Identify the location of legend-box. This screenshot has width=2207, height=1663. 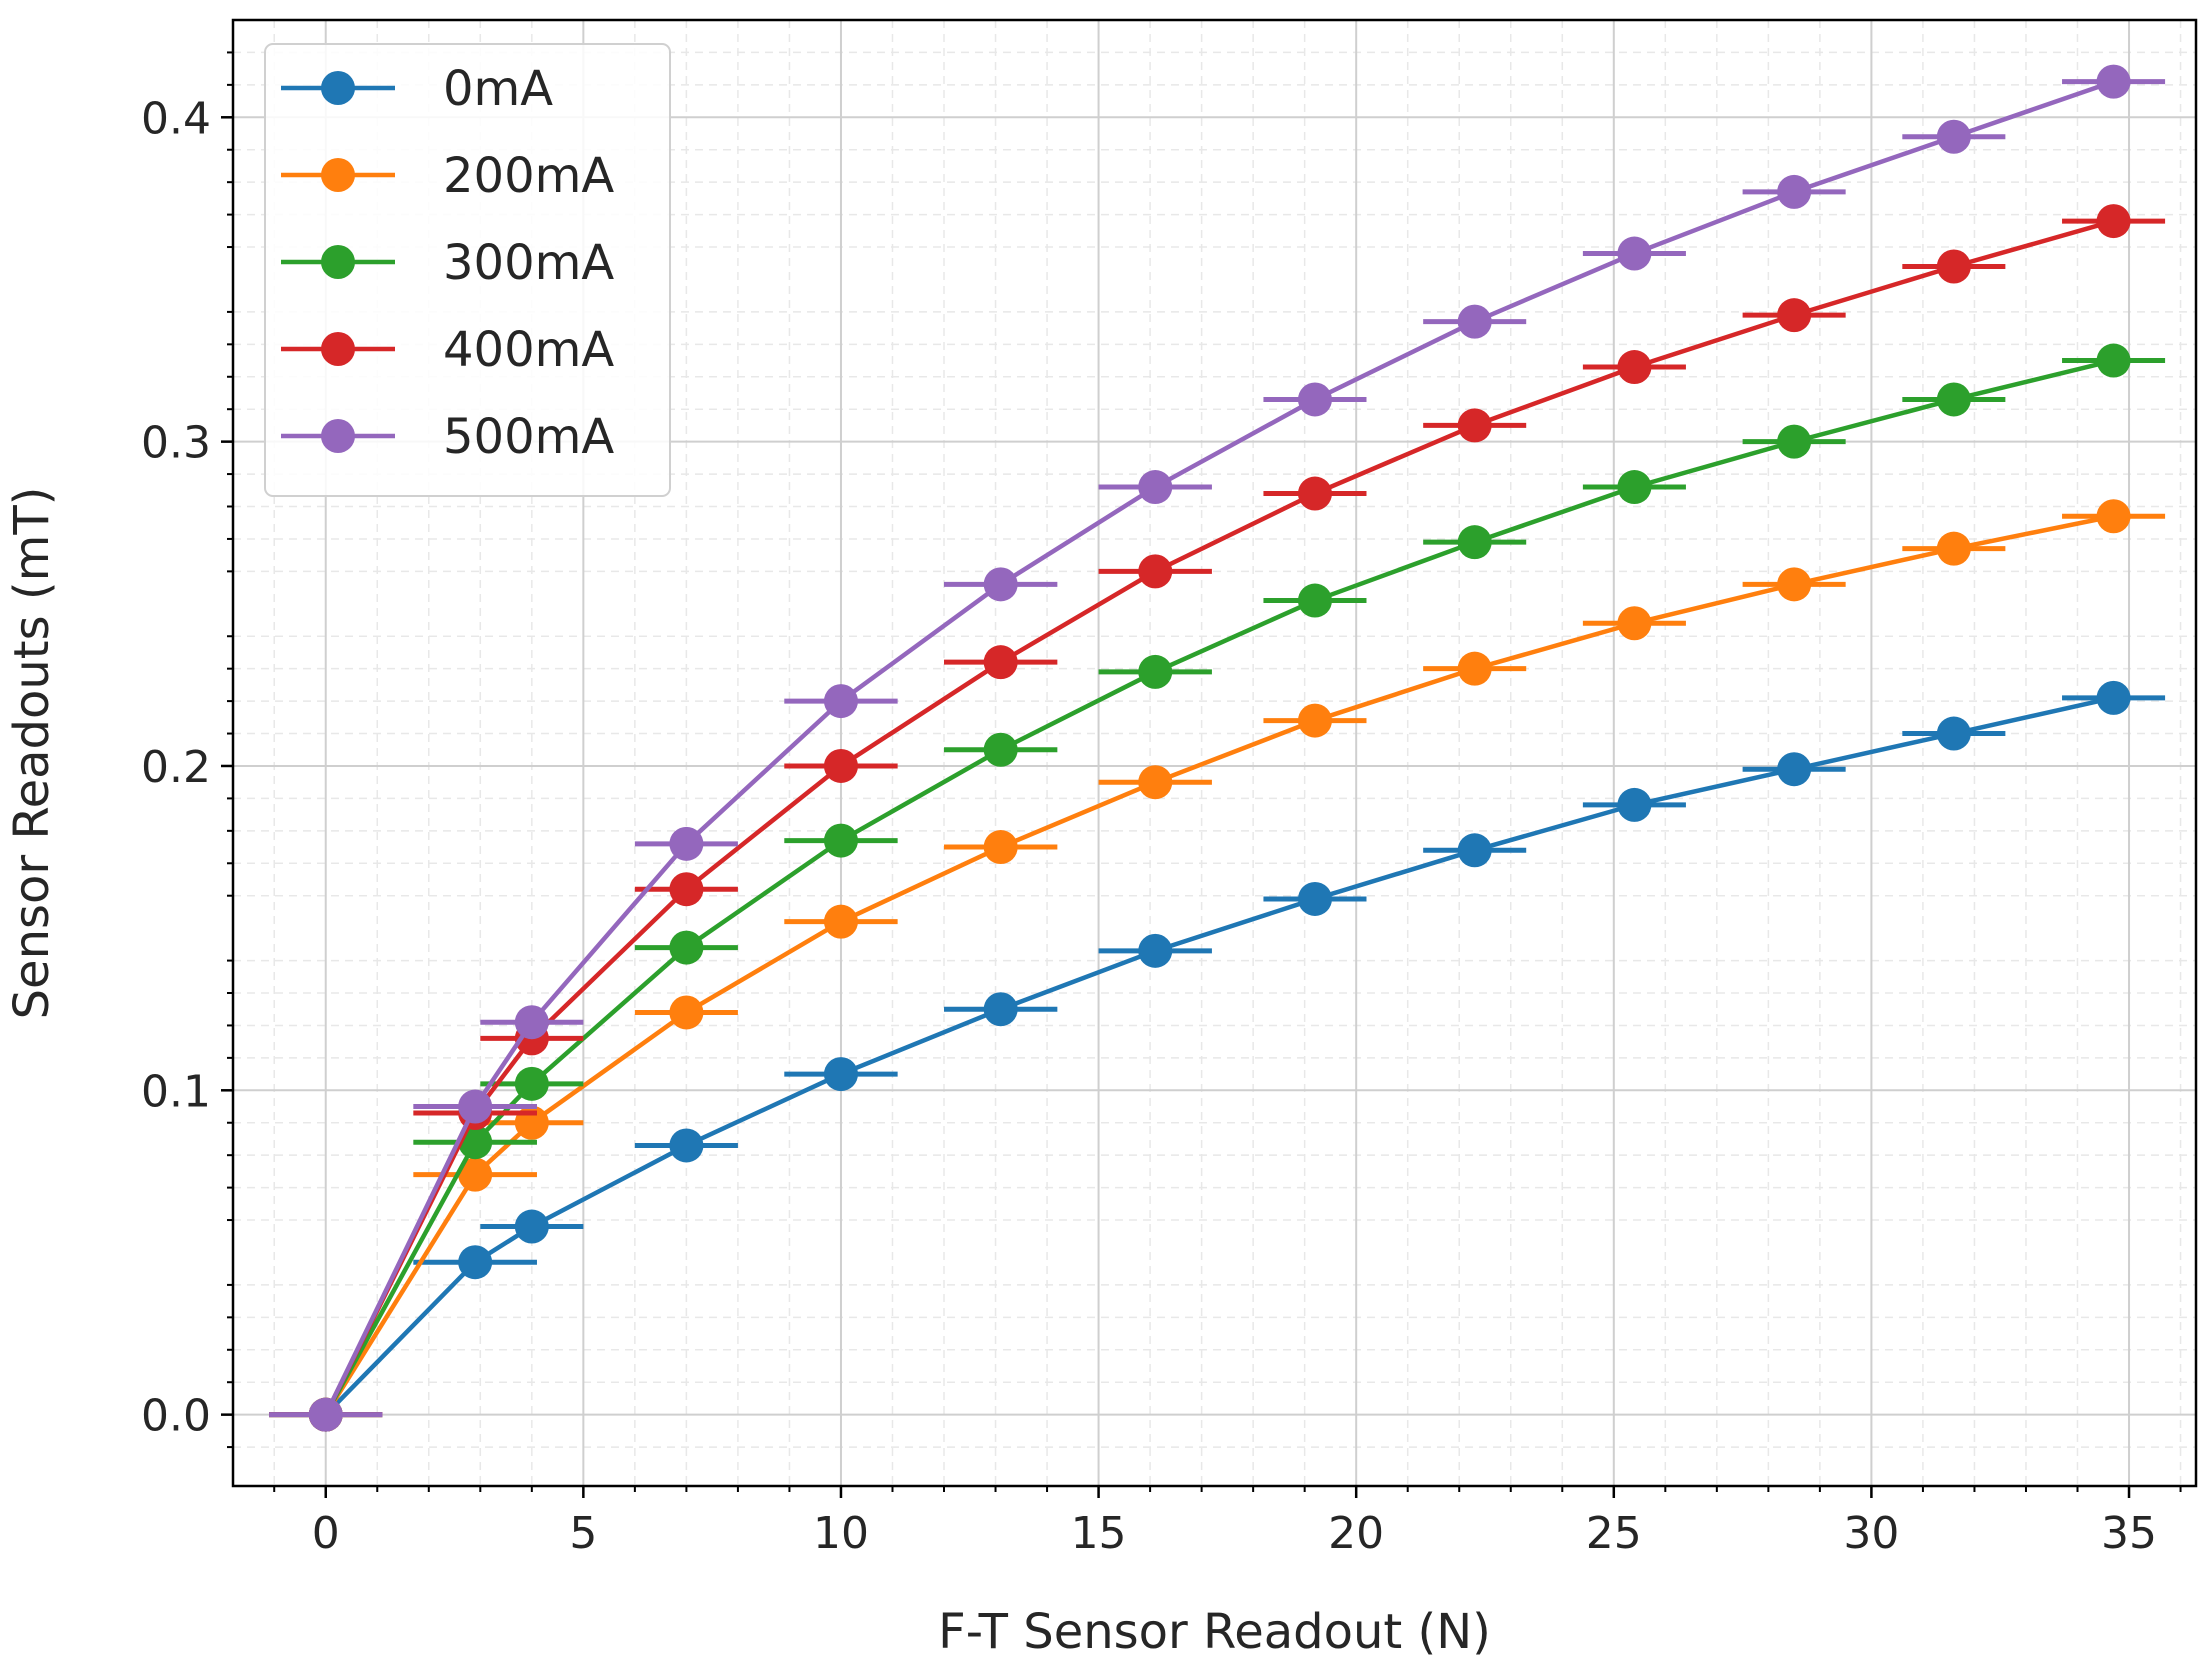
(467, 270).